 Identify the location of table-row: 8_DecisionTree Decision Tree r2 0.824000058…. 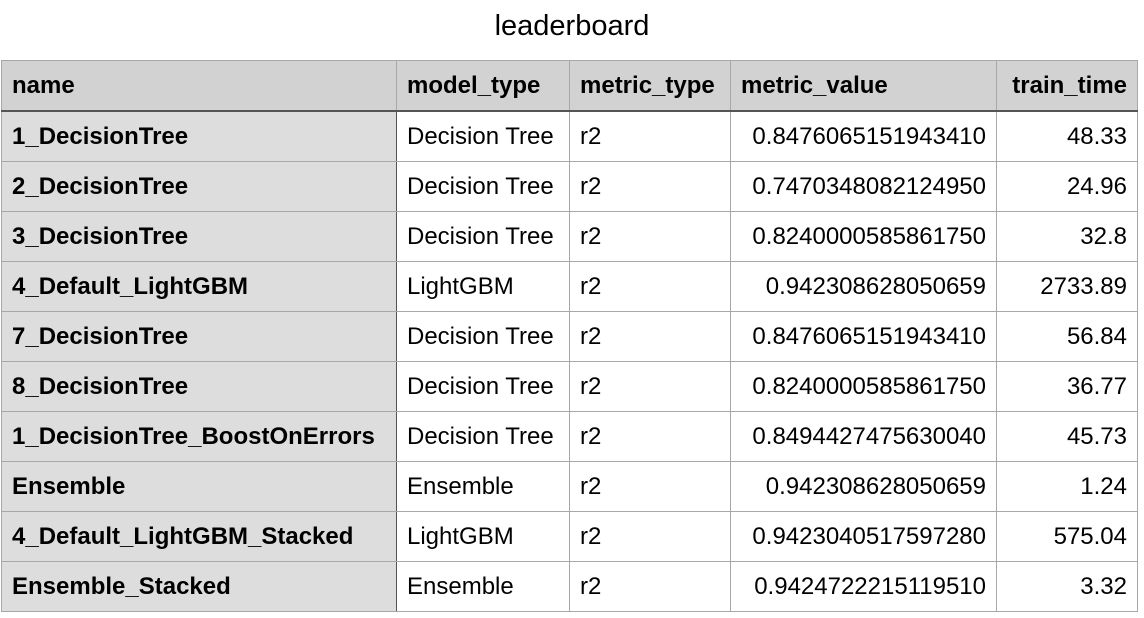
(569, 386).